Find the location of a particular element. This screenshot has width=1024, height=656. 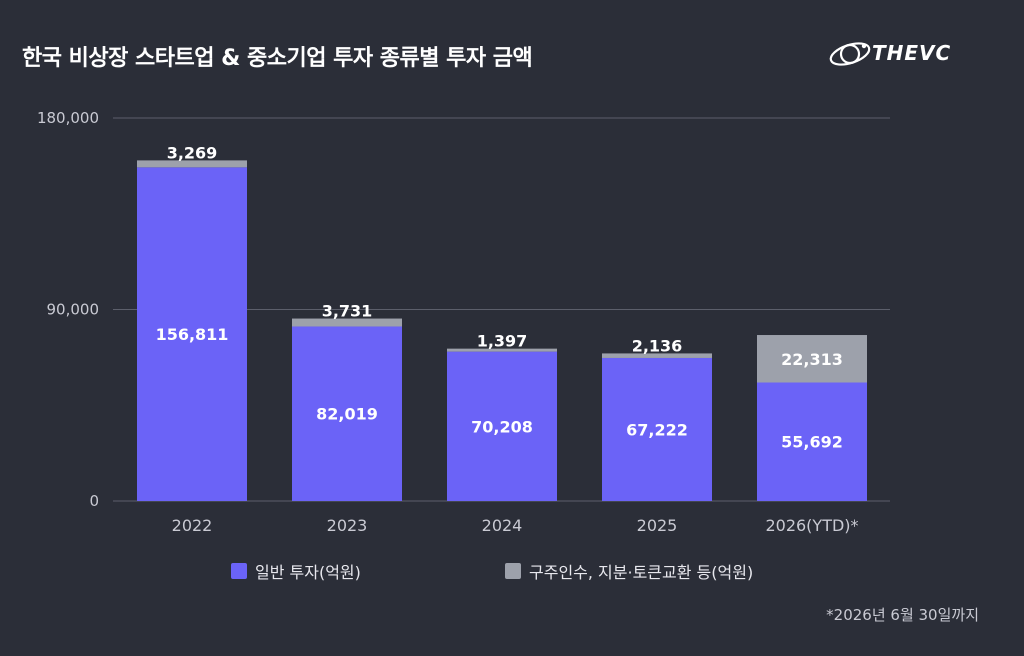

y-tick-label-1: 90,000 is located at coordinates (73, 310).